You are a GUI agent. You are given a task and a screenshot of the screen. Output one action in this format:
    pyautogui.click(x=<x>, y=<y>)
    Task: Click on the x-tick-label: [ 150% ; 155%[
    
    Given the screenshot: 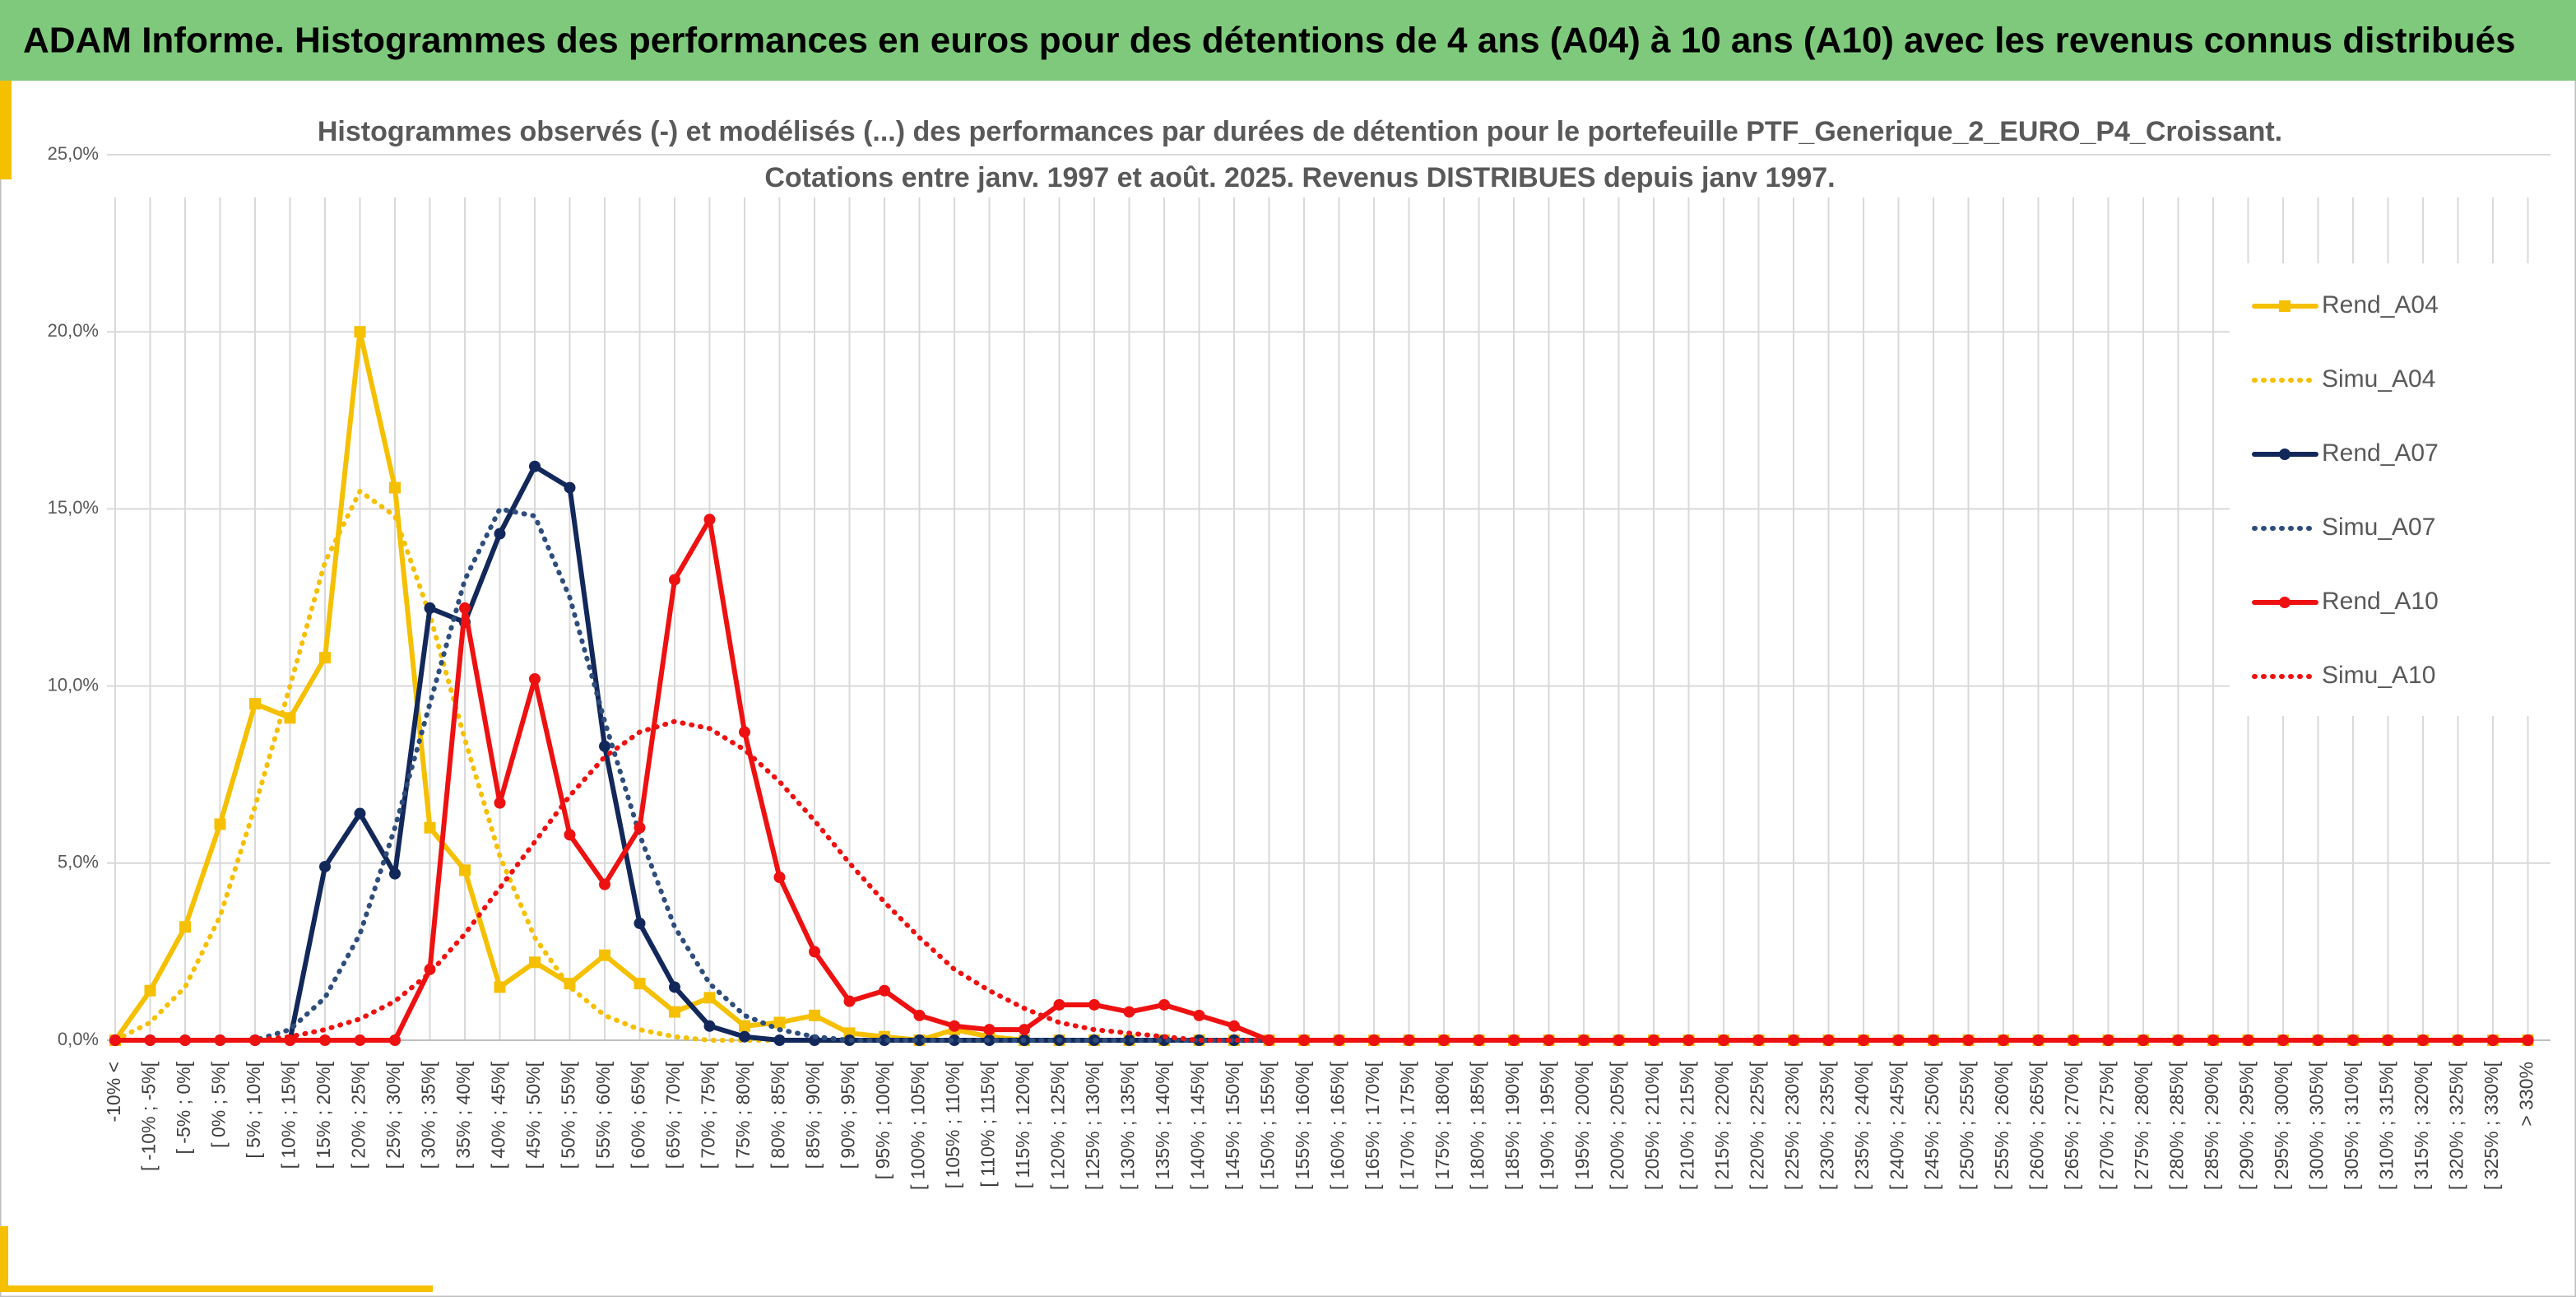 What is the action you would take?
    pyautogui.click(x=1268, y=1125)
    